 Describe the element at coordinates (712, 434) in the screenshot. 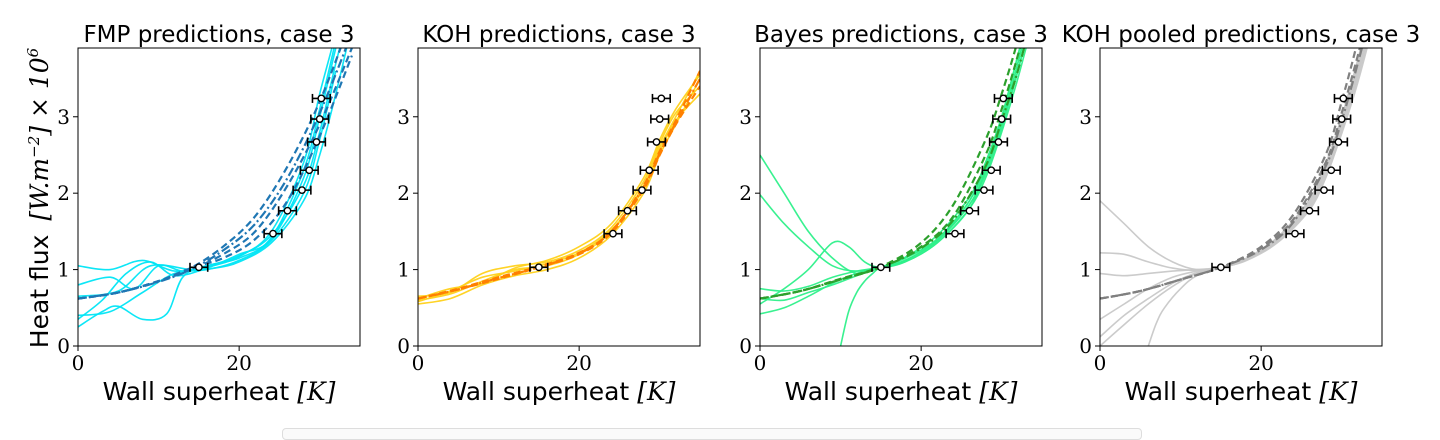

I see `caption-placeholder` at that location.